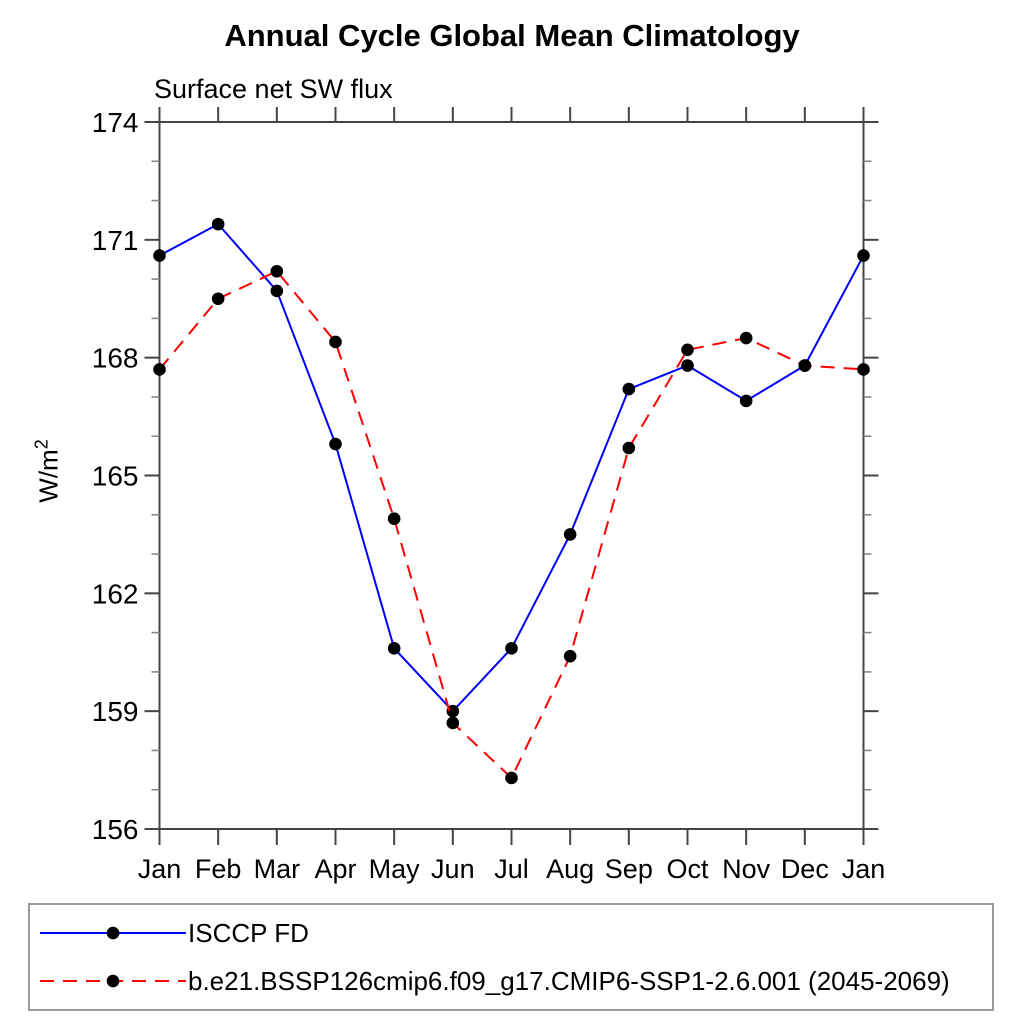 This screenshot has height=1024, width=1024. Describe the element at coordinates (453, 869) in the screenshot. I see `x-tick-label: Jun` at that location.